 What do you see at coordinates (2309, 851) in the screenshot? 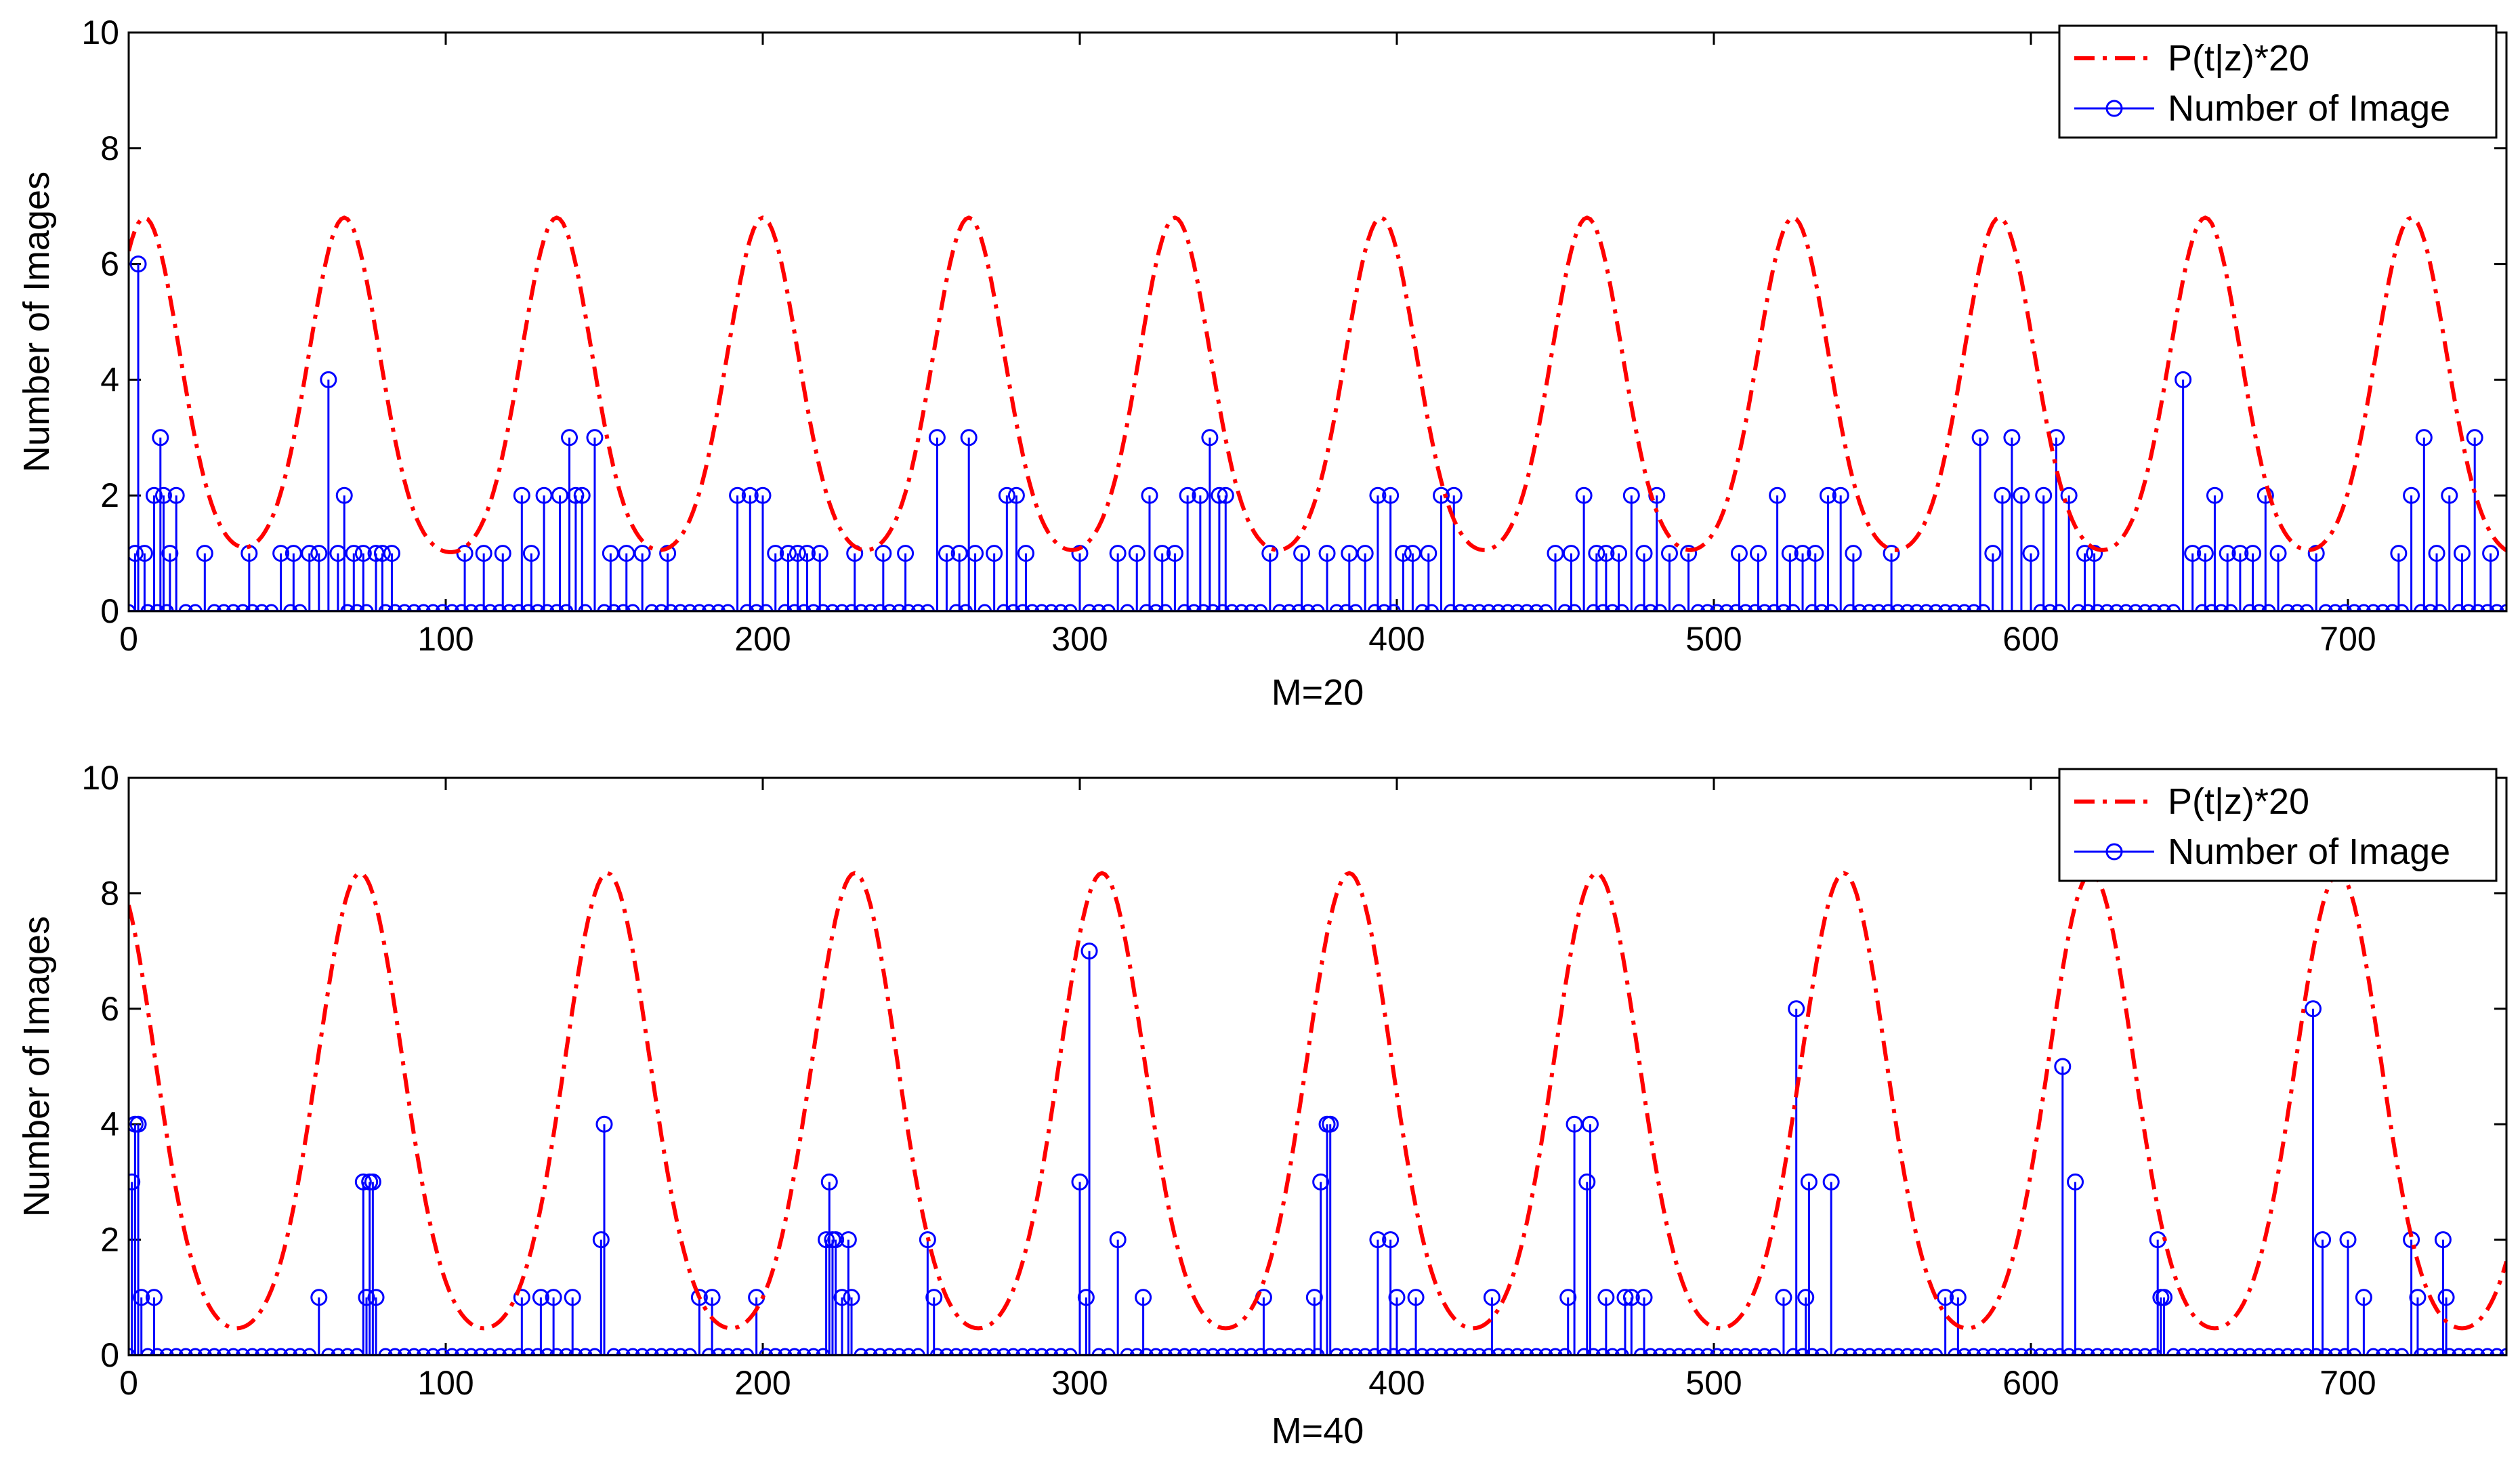
I see `legend-stem-label: Number of Image` at bounding box center [2309, 851].